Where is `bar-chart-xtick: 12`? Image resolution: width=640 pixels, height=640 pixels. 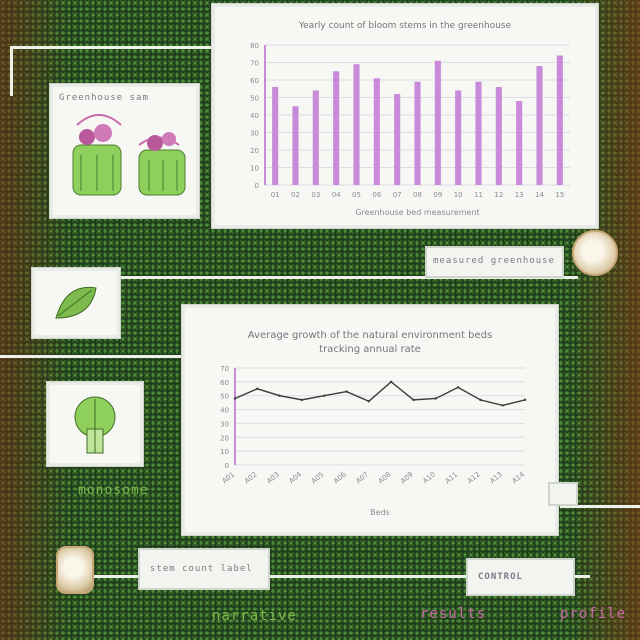
bar-chart-xtick: 12 is located at coordinates (498, 195).